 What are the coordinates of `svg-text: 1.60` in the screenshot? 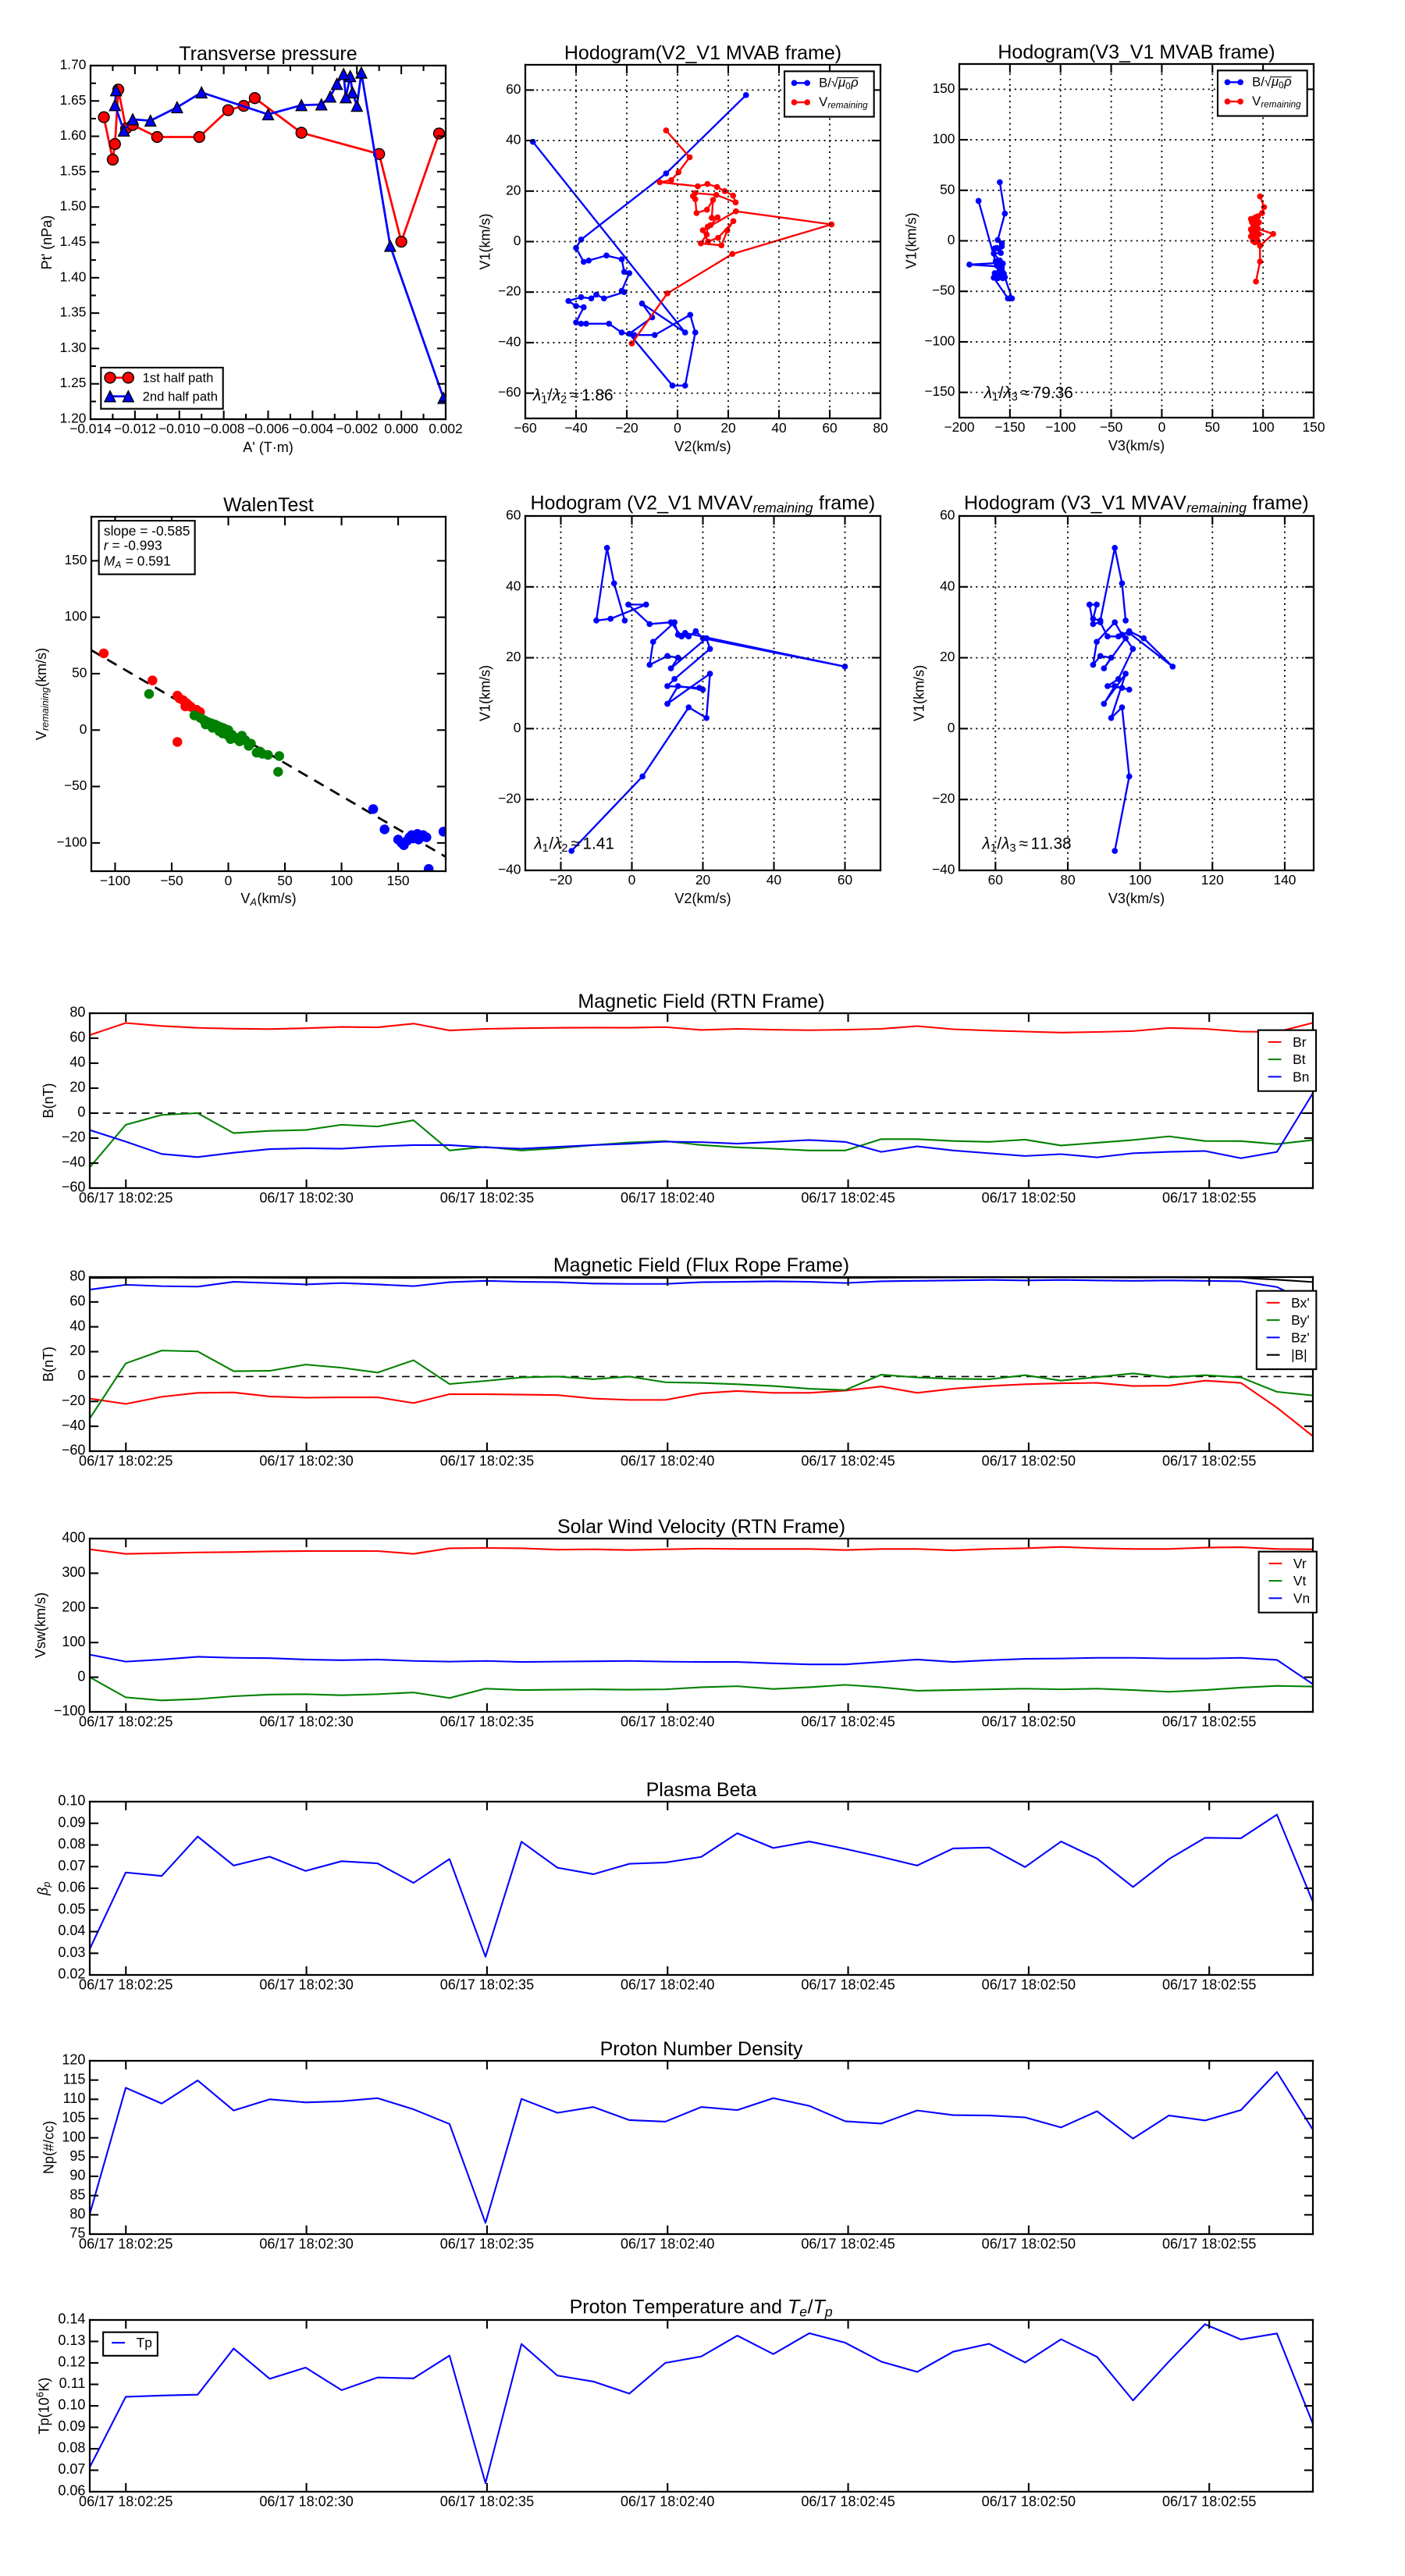 It's located at (73, 135).